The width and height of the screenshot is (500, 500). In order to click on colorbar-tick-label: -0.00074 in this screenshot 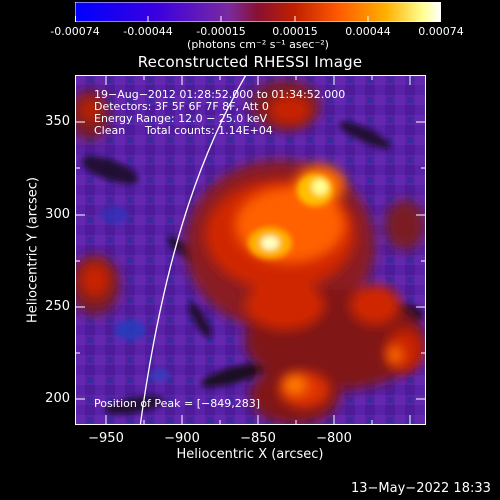, I will do `click(75, 31)`.